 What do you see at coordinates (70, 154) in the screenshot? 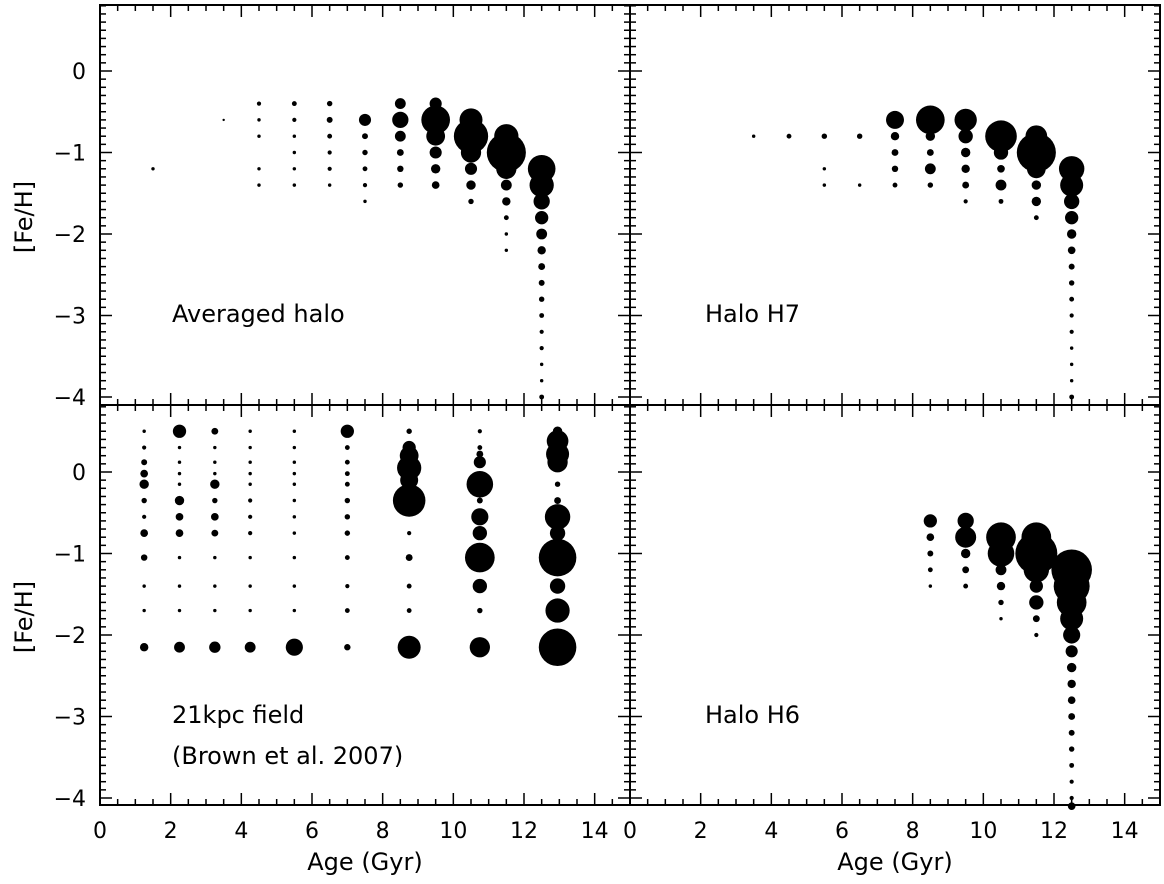
I see `y-tick-label: −1` at bounding box center [70, 154].